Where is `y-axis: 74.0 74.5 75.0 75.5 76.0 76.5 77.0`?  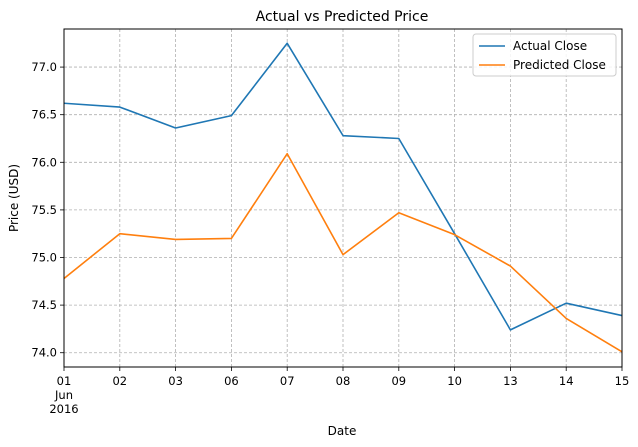 y-axis: 74.0 74.5 75.0 75.5 76.0 76.5 77.0 is located at coordinates (47, 210).